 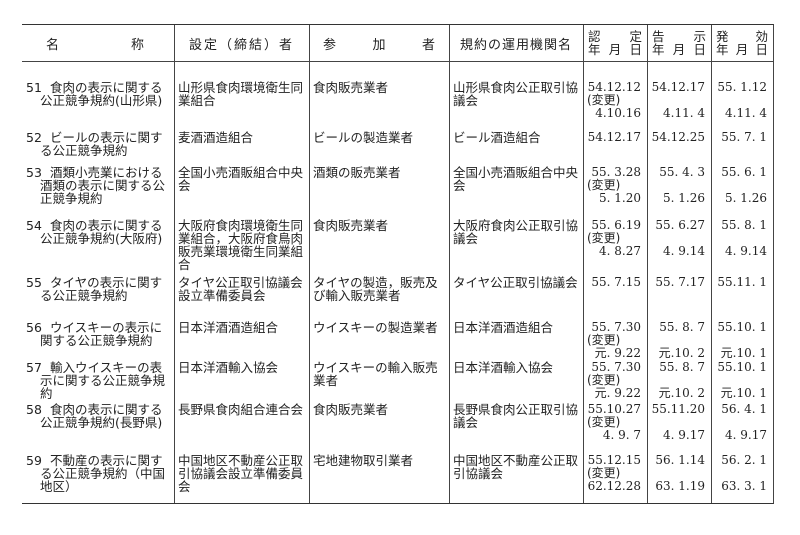 I want to click on header-text: 発, so click(x=722, y=36).